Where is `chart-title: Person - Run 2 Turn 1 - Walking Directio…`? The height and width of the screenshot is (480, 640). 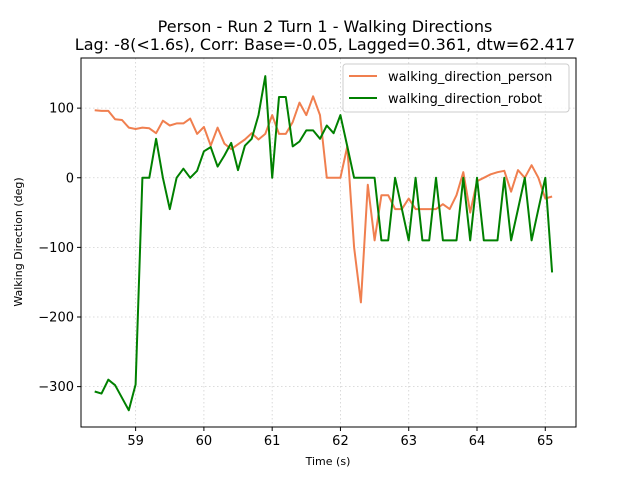
chart-title: Person - Run 2 Turn 1 - Walking Directio… is located at coordinates (325, 26).